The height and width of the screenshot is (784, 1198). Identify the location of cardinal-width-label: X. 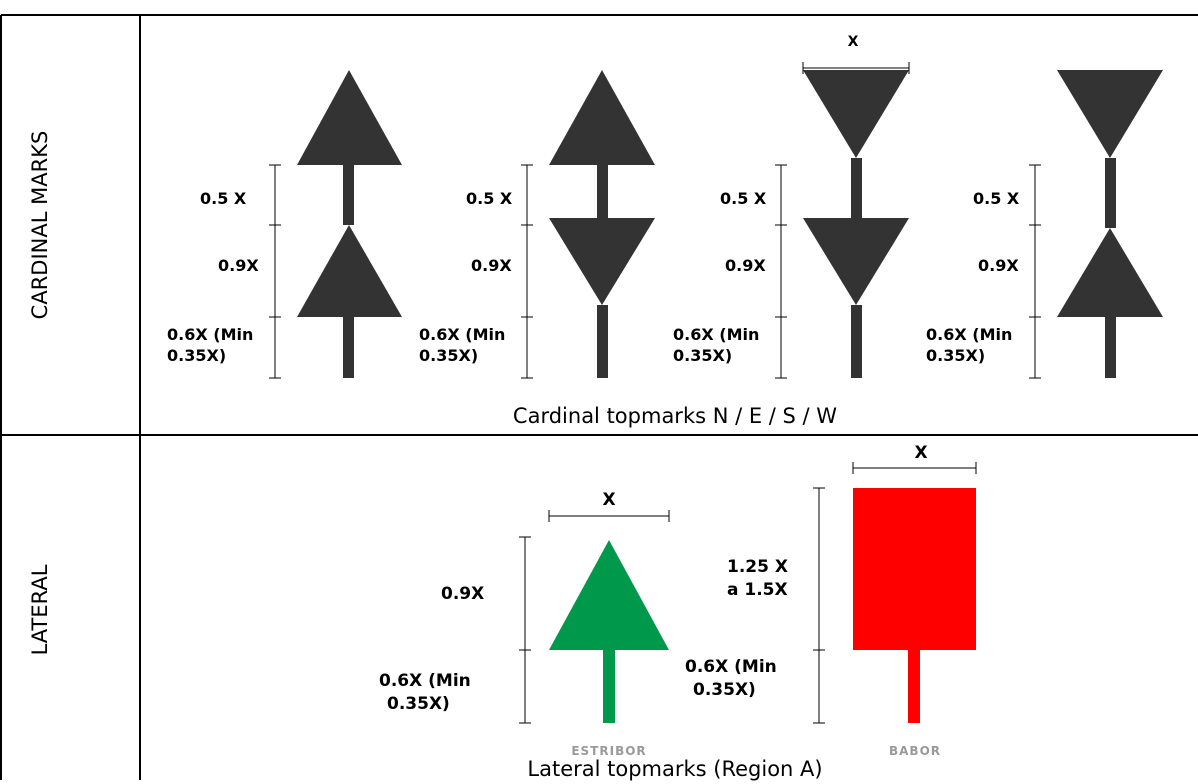
(853, 42).